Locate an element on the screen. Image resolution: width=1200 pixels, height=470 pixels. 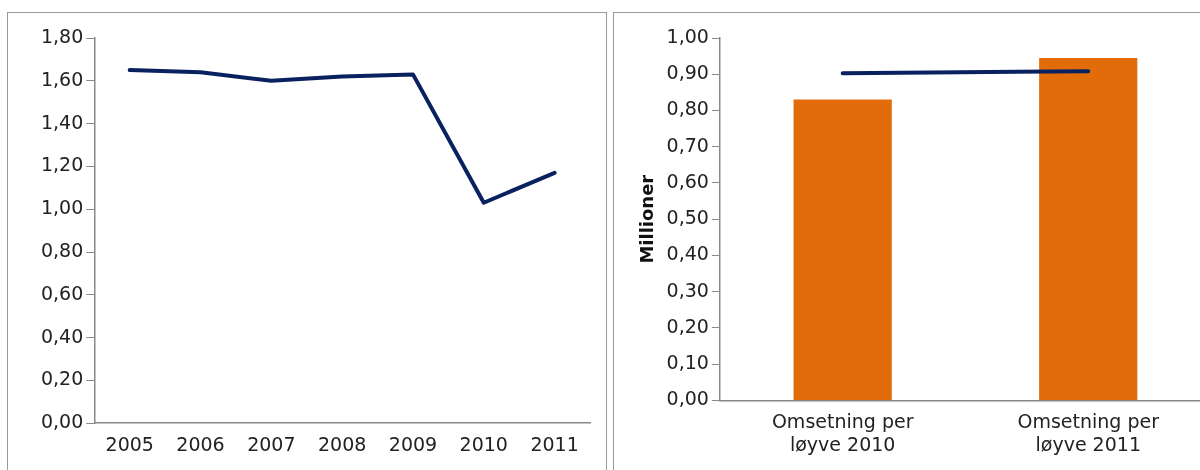
y-tick-label: 0,50 is located at coordinates (687, 217).